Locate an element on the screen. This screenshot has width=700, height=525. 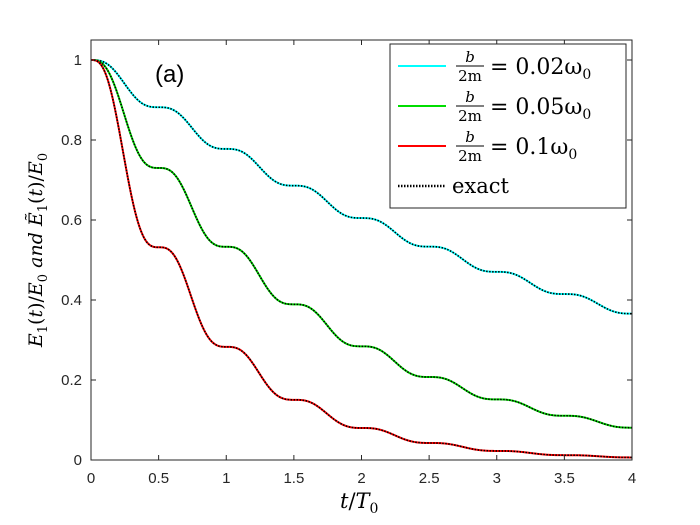
panel-label: (a) is located at coordinates (169, 74).